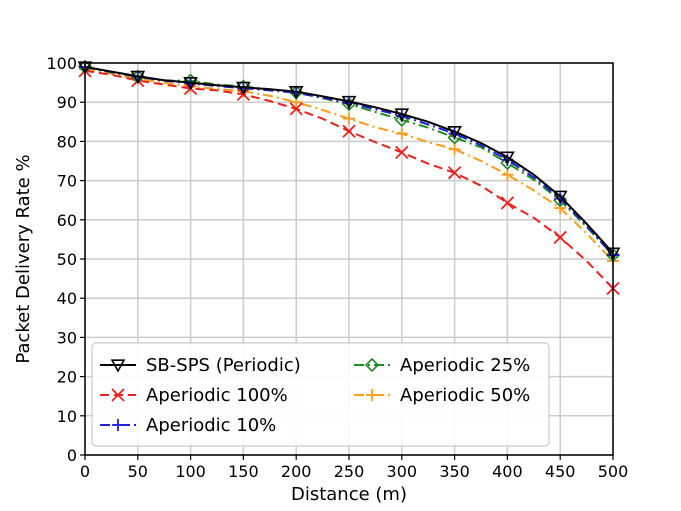 The image size is (681, 511). I want to click on x-tick-label: 250, so click(349, 471).